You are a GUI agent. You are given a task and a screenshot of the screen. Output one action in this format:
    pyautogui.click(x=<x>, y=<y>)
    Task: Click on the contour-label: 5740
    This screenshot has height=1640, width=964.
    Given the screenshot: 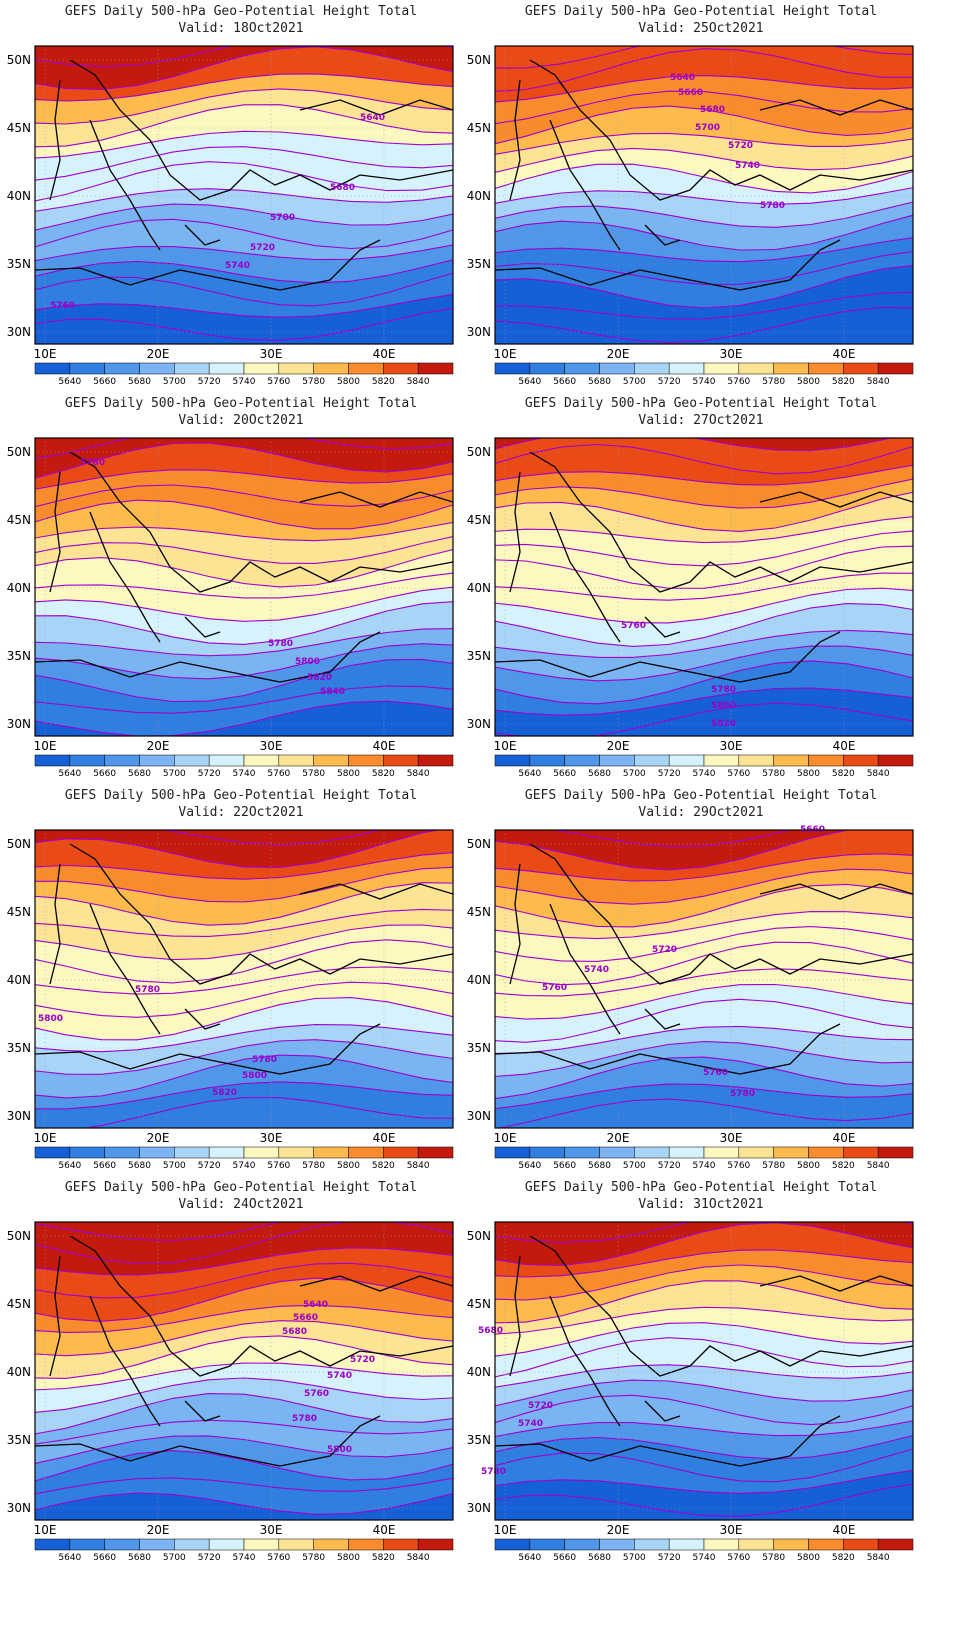 What is the action you would take?
    pyautogui.click(x=237, y=266)
    